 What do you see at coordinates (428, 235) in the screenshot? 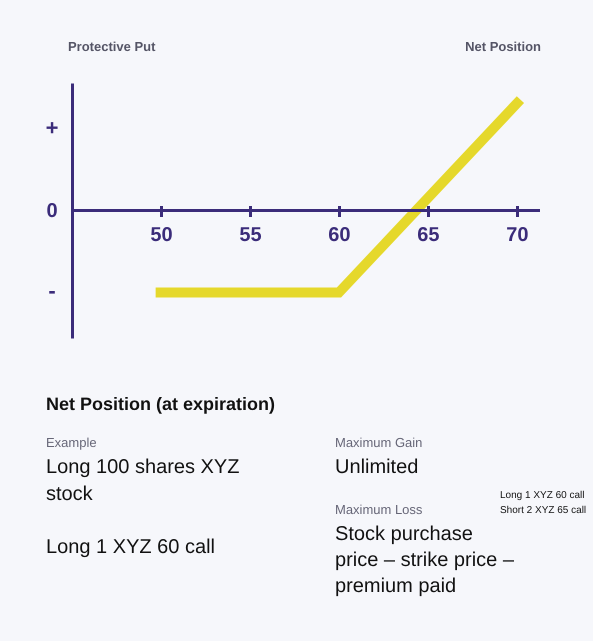
I see `x-tick-label: 65` at bounding box center [428, 235].